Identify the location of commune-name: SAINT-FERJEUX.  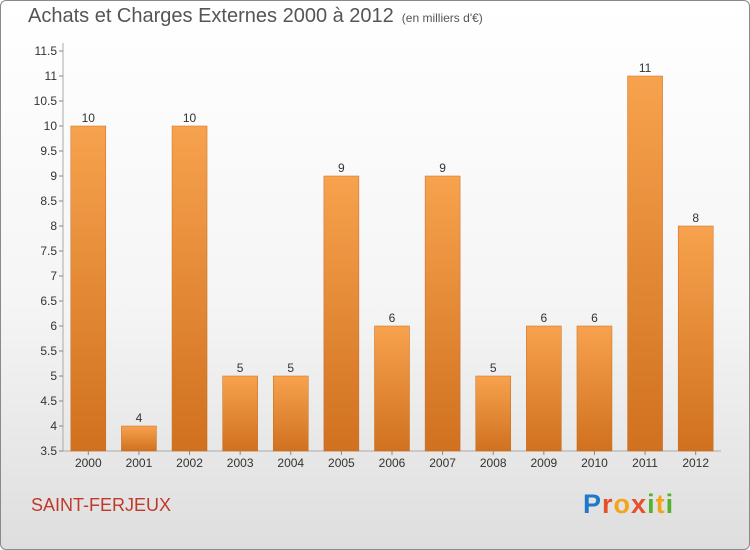
(101, 505).